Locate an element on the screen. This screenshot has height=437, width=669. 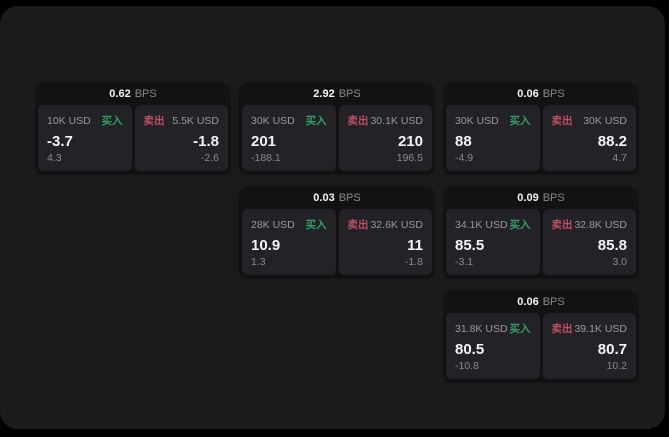
bps-header: 0.62 BPS is located at coordinates (133, 94).